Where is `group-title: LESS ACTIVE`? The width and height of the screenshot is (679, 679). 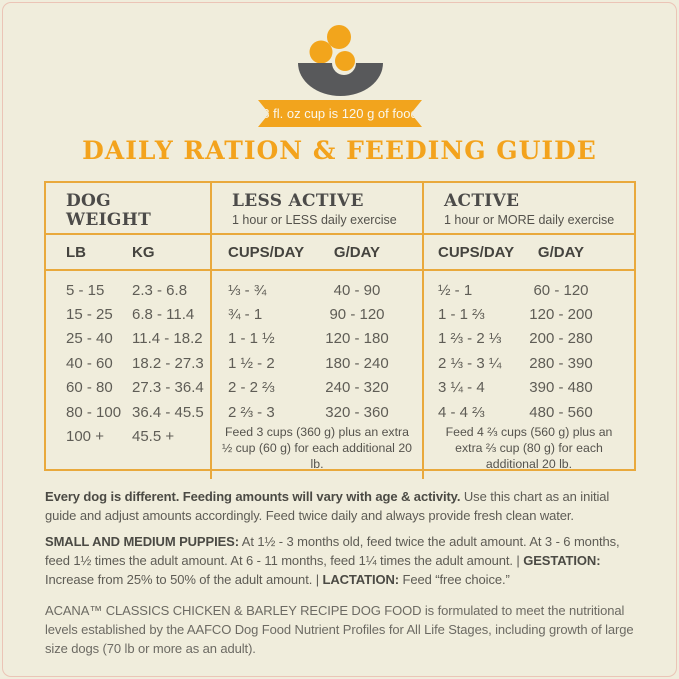
group-title: LESS ACTIVE is located at coordinates (298, 201).